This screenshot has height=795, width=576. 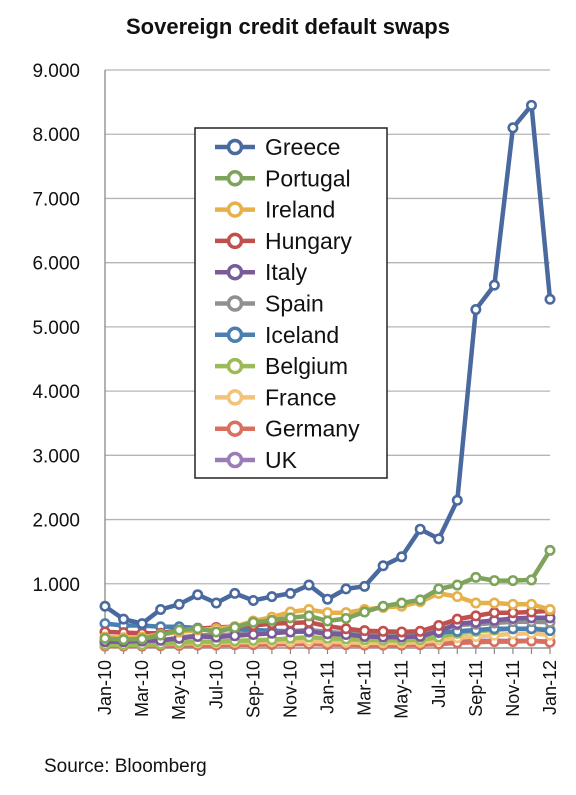 I want to click on legend-label: Greece, so click(x=302, y=147).